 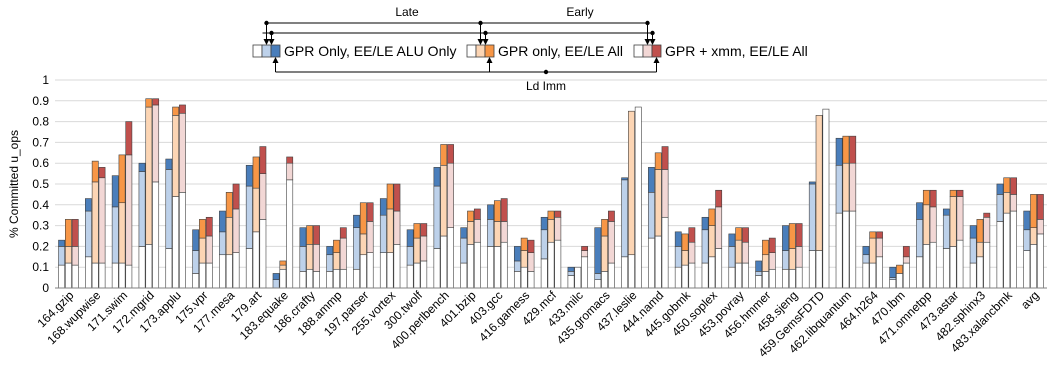 What do you see at coordinates (40, 184) in the screenshot?
I see `y-axis-ticks: 0 0.1 0.2 0.3 0.4 0.5 0.6 0.7 0.8 0.9 1` at bounding box center [40, 184].